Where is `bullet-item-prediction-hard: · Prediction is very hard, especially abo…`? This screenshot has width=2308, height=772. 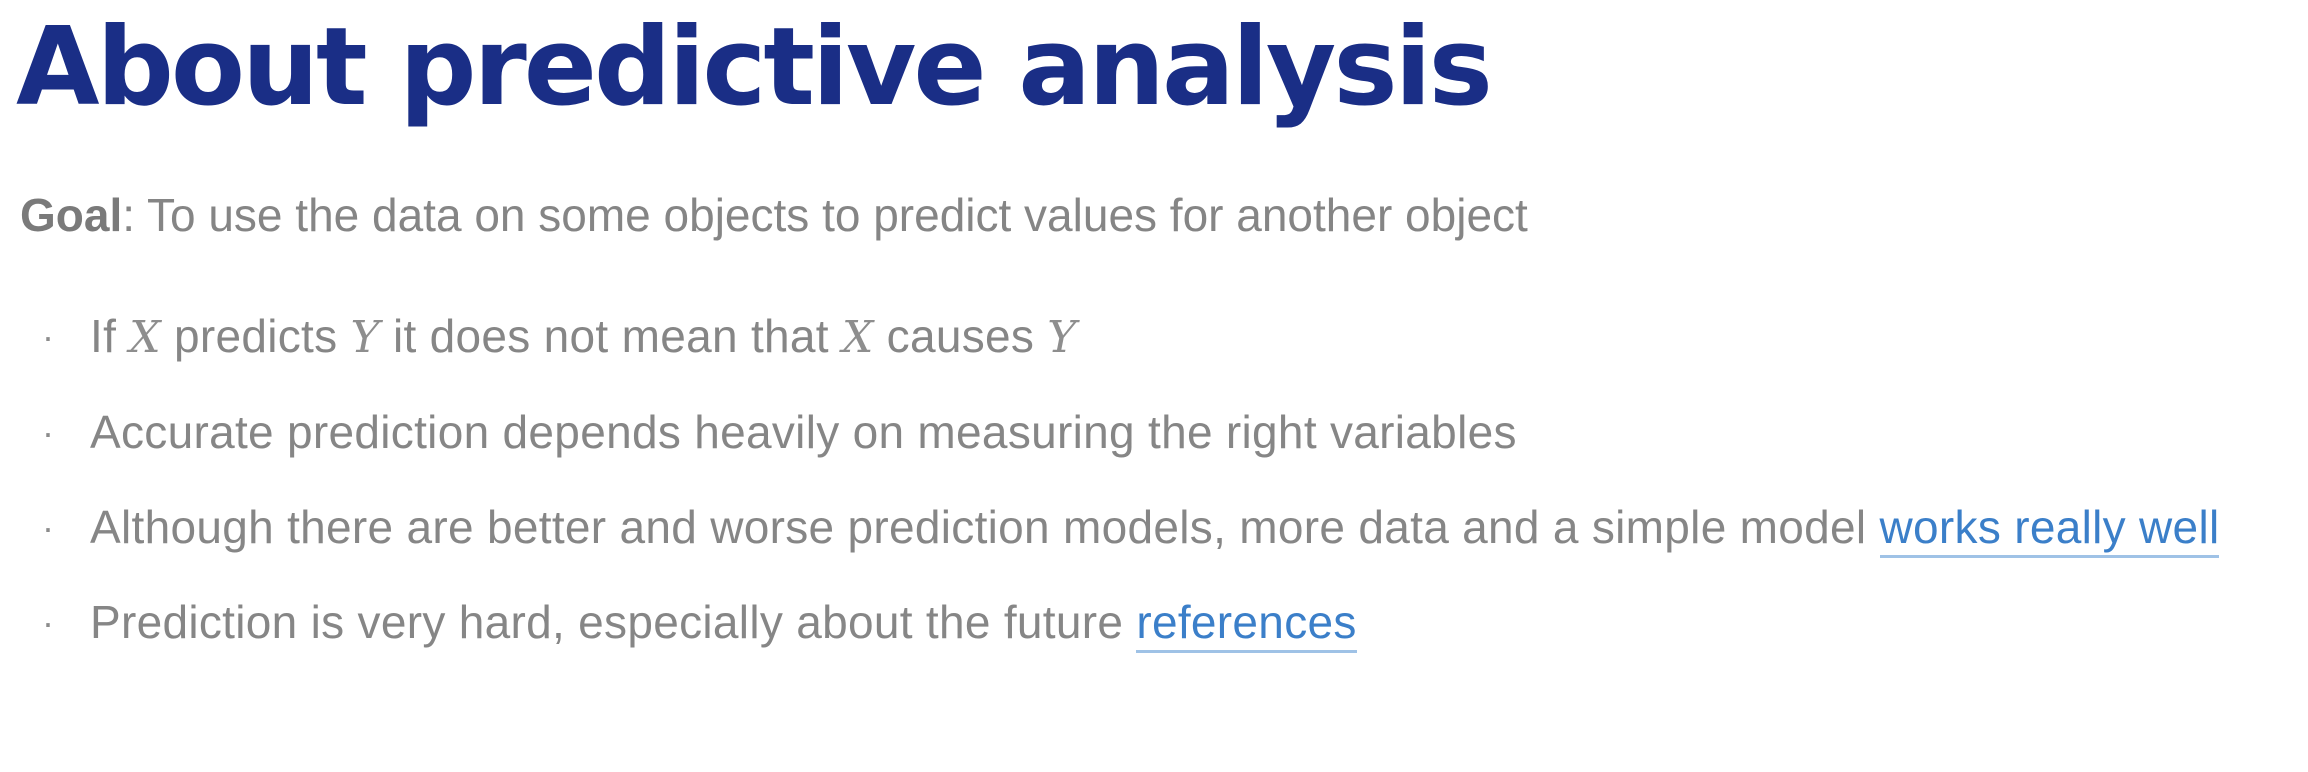 bullet-item-prediction-hard: · Prediction is very hard, especially abo… is located at coordinates (1140, 622).